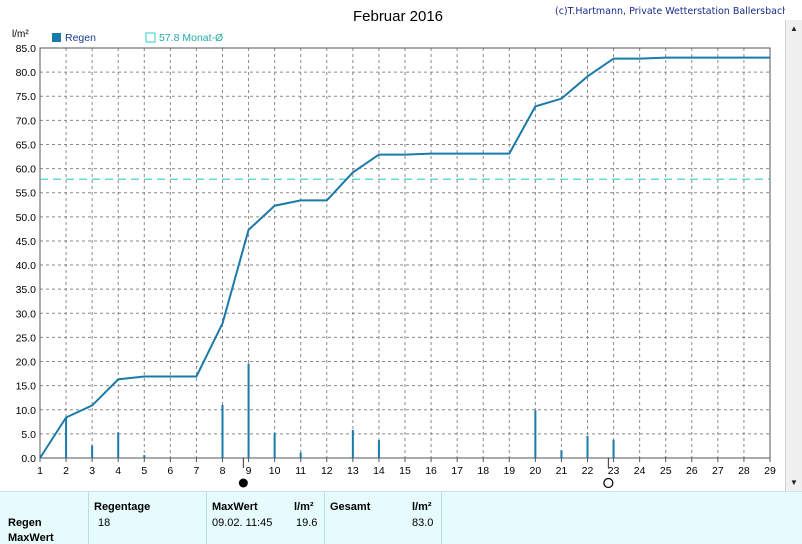 The image size is (802, 544). Describe the element at coordinates (26, 411) in the screenshot. I see `y-tick-label: 10.0` at that location.